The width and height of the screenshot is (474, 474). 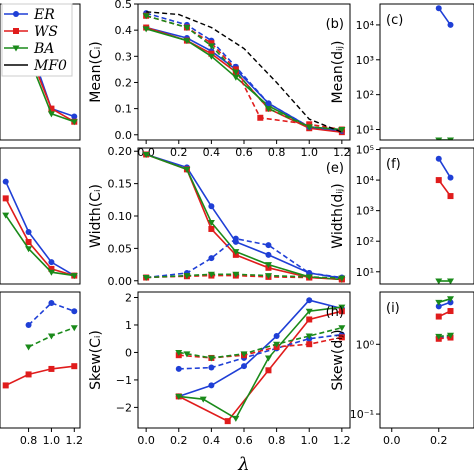 What do you see at coordinates (402, 369) in the screenshot?
I see `panel-i: 10⁻¹ 10⁰ 0.0 0.2 Skew(dᵢⱼ) (i)` at bounding box center [402, 369].